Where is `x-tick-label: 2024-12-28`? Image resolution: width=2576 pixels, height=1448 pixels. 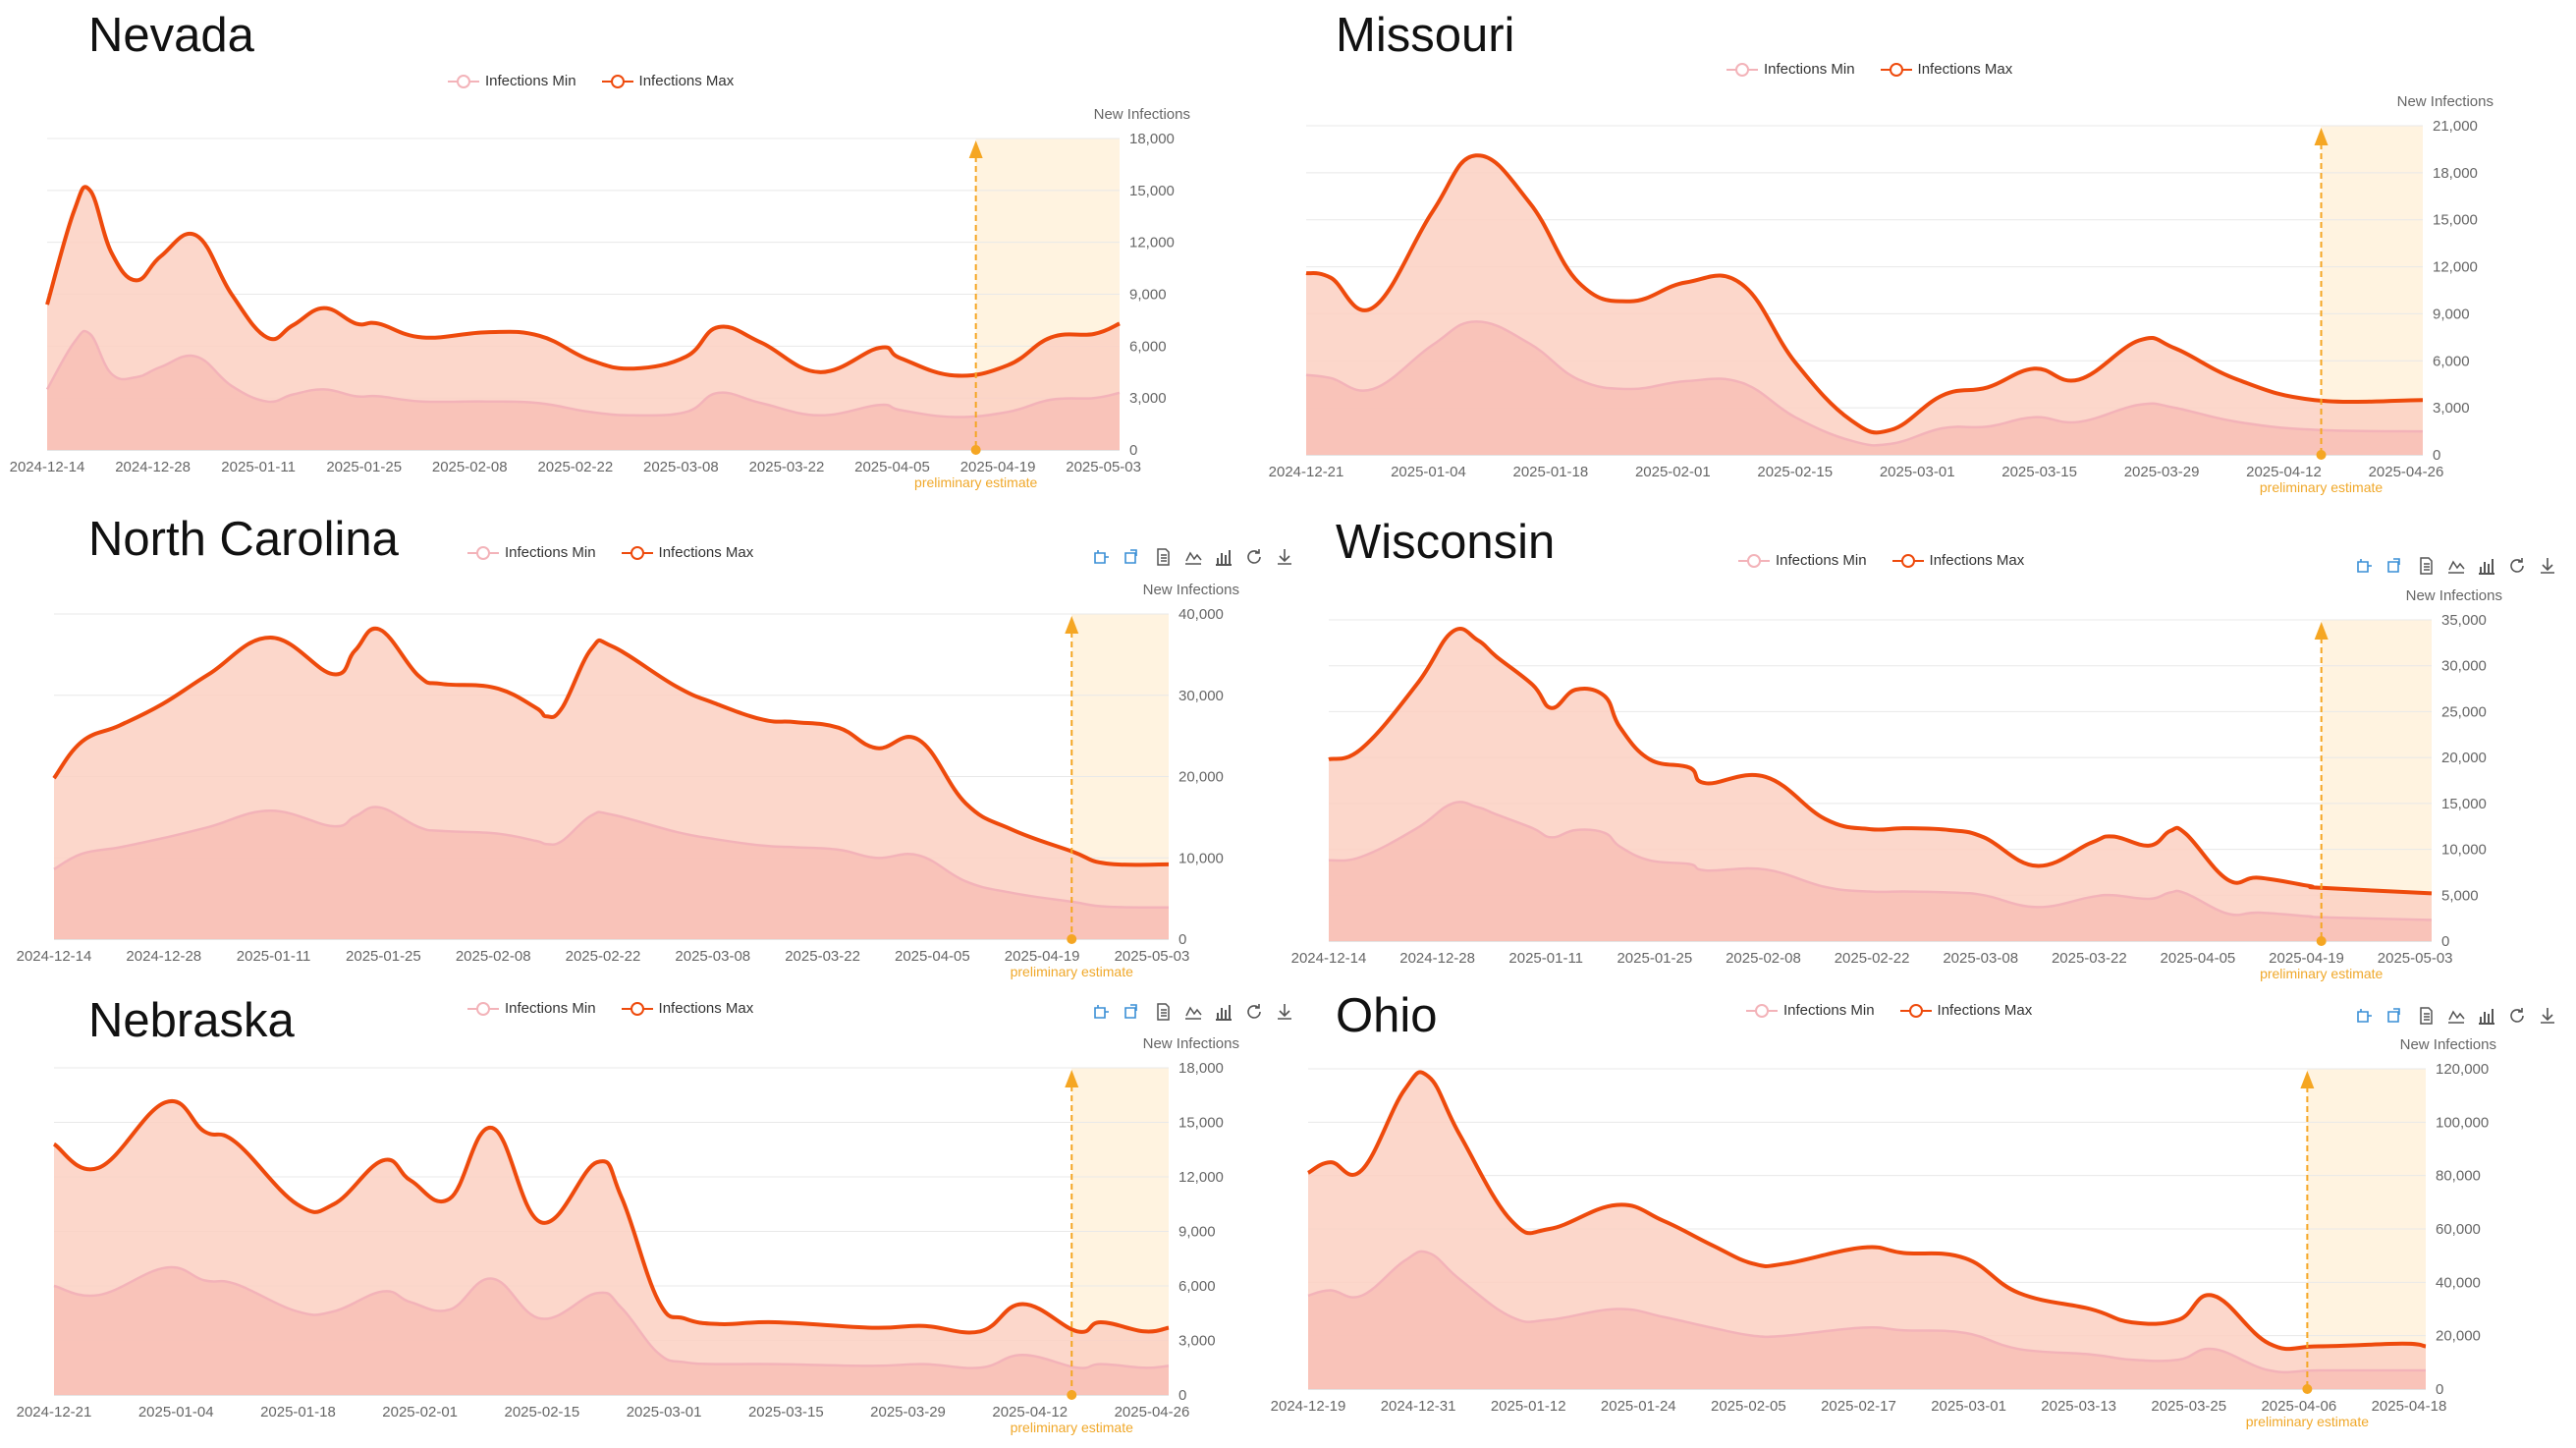 x-tick-label: 2024-12-28 is located at coordinates (163, 956).